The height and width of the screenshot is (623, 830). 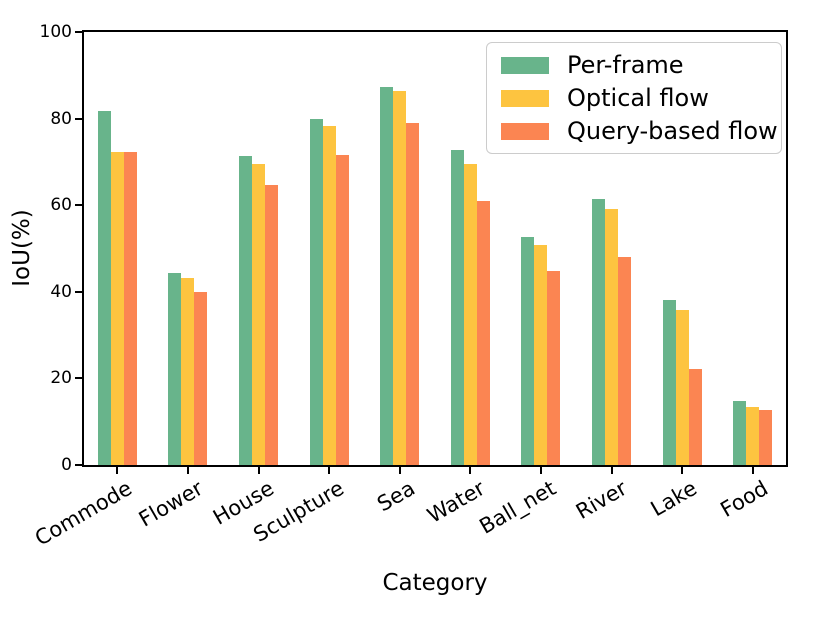 I want to click on y-axis-title: IoU(%), so click(x=22, y=248).